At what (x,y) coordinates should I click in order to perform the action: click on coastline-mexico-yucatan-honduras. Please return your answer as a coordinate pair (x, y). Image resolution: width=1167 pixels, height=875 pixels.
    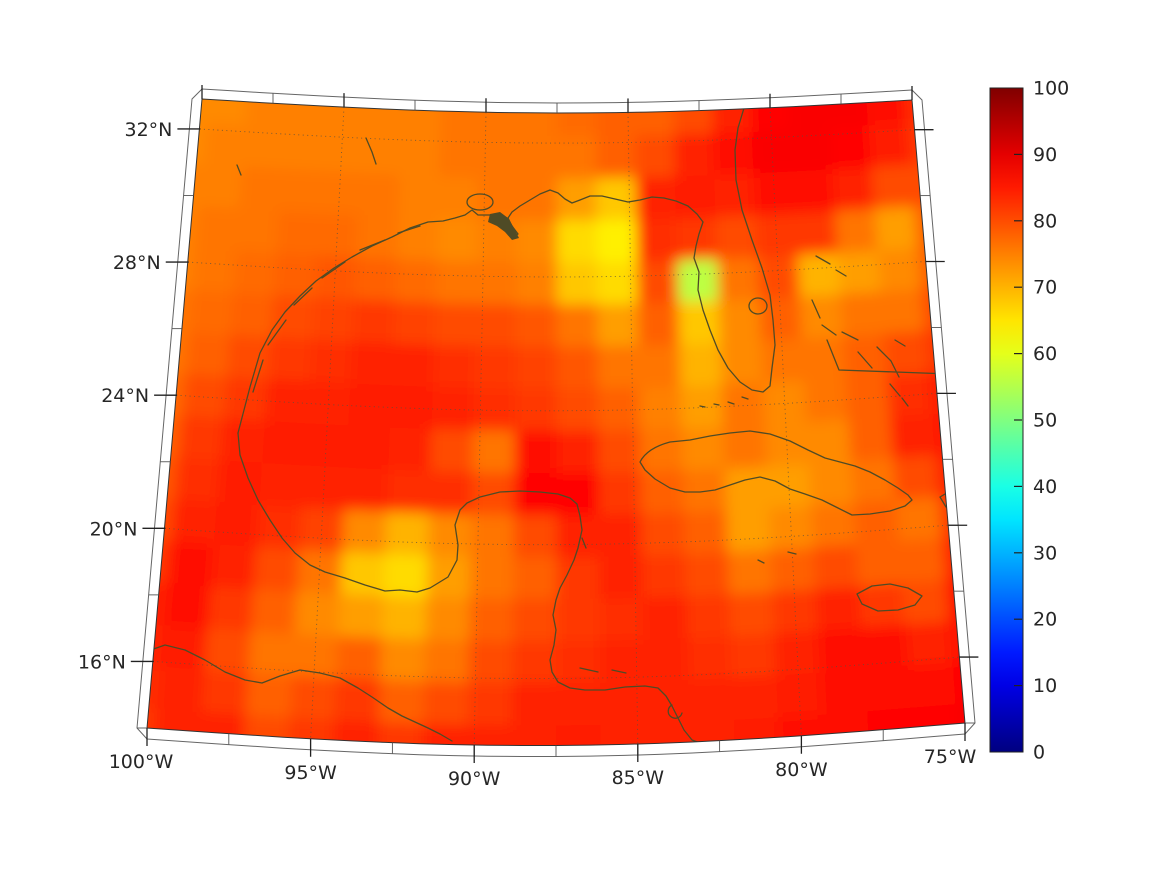
    Looking at the image, I should click on (469, 588).